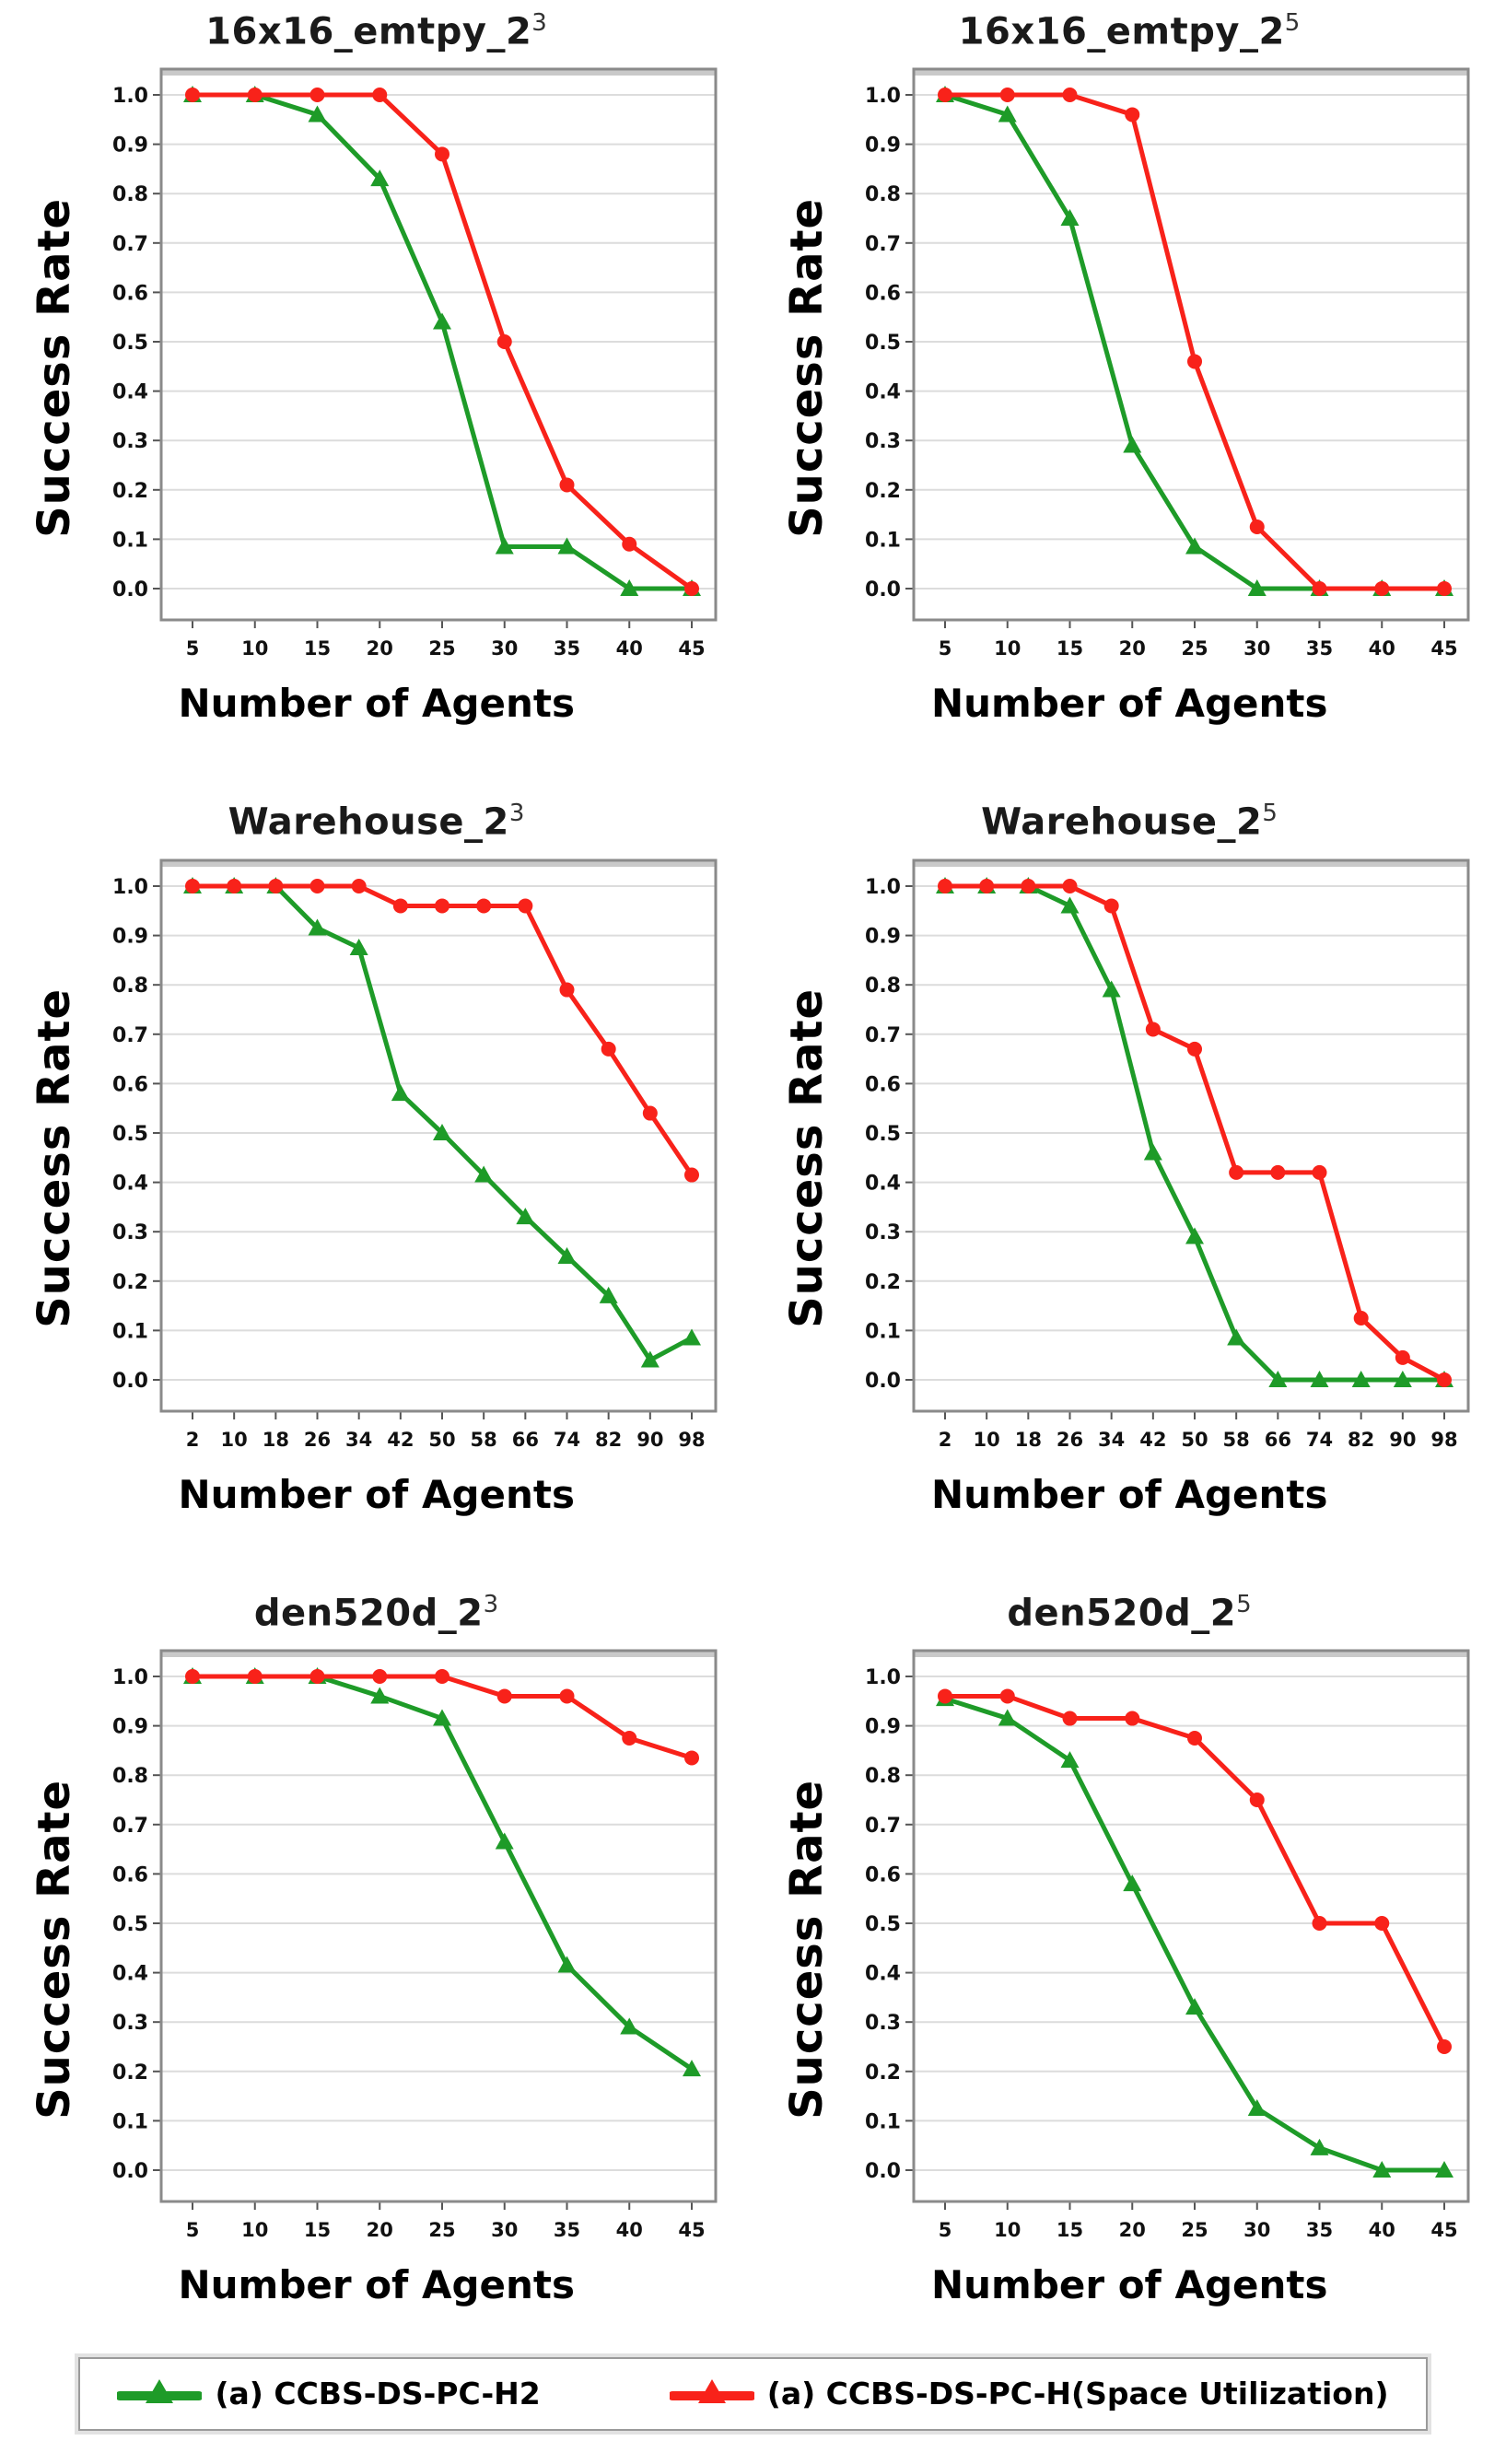 The image size is (1506, 2464). What do you see at coordinates (368, 822) in the screenshot?
I see `chart-title-base: Warehouse_2` at bounding box center [368, 822].